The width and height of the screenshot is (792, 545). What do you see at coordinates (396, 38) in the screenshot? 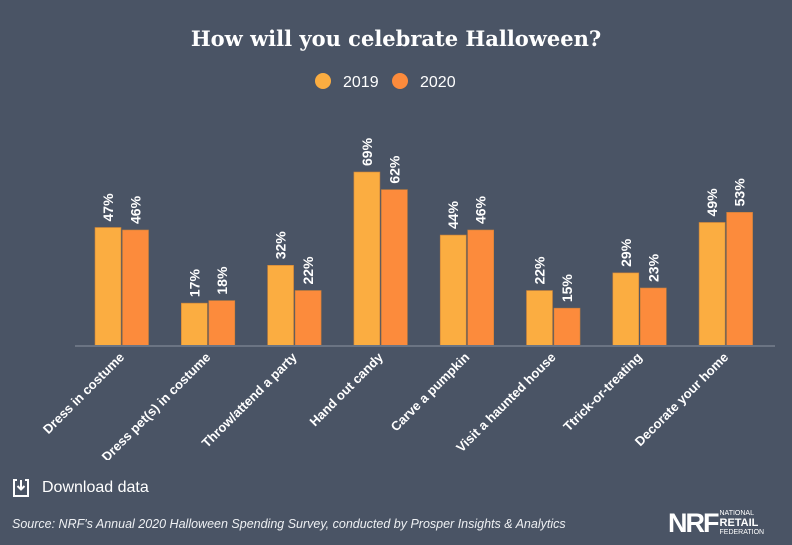
I see `chart-title: How will you celebrate Halloween?` at bounding box center [396, 38].